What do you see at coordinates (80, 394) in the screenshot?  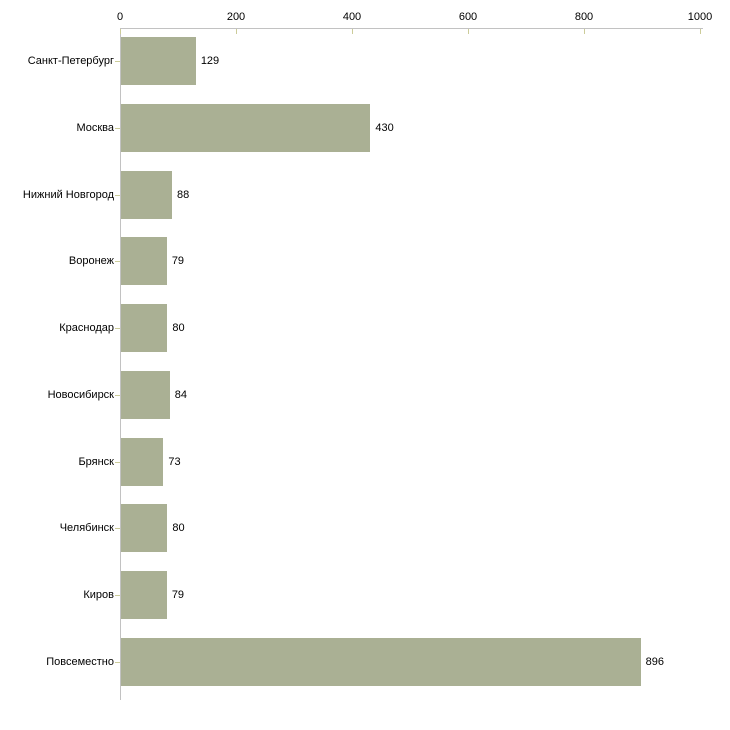 I see `category-label: Новосибирск` at bounding box center [80, 394].